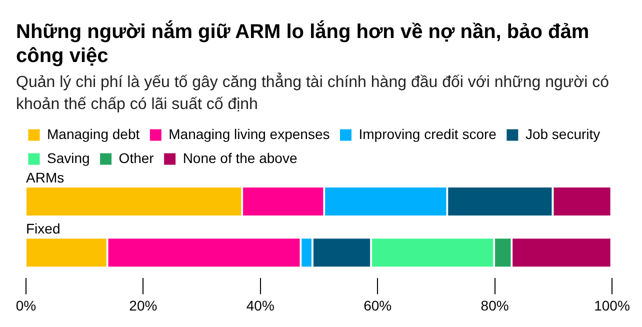  What do you see at coordinates (249, 134) in the screenshot?
I see `legend-label: Managing living expenses` at bounding box center [249, 134].